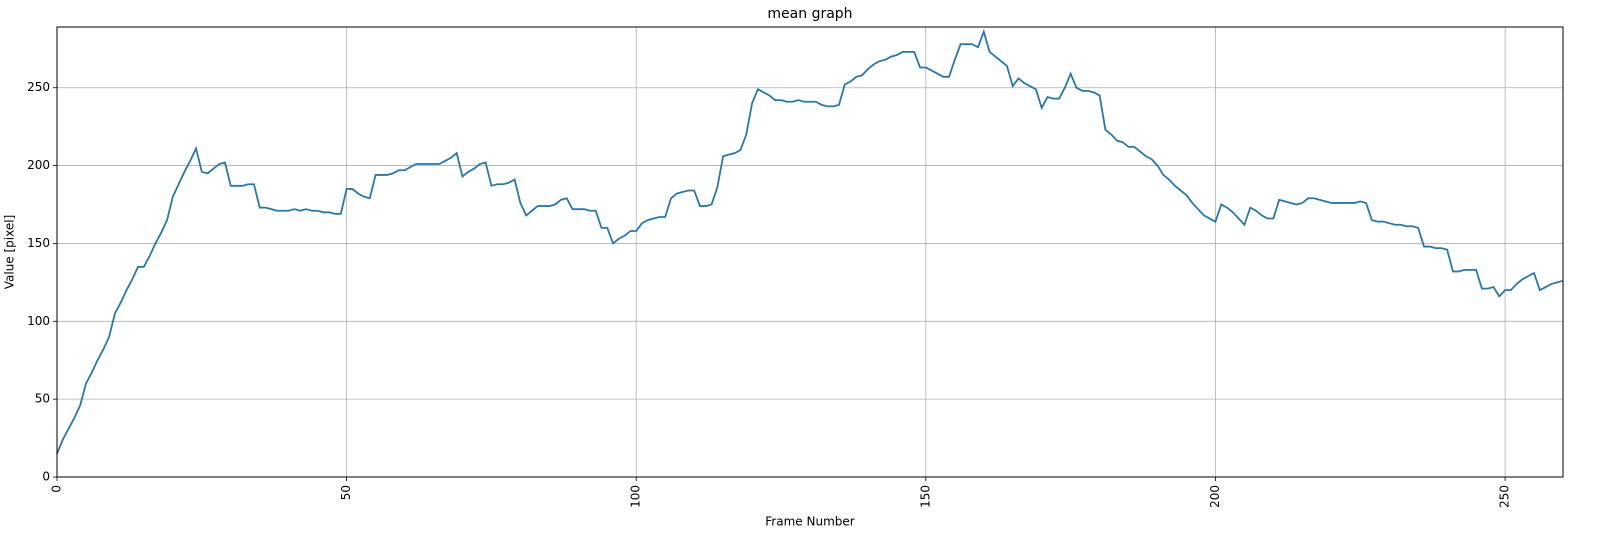  What do you see at coordinates (38, 87) in the screenshot?
I see `y-tick-label: 250` at bounding box center [38, 87].